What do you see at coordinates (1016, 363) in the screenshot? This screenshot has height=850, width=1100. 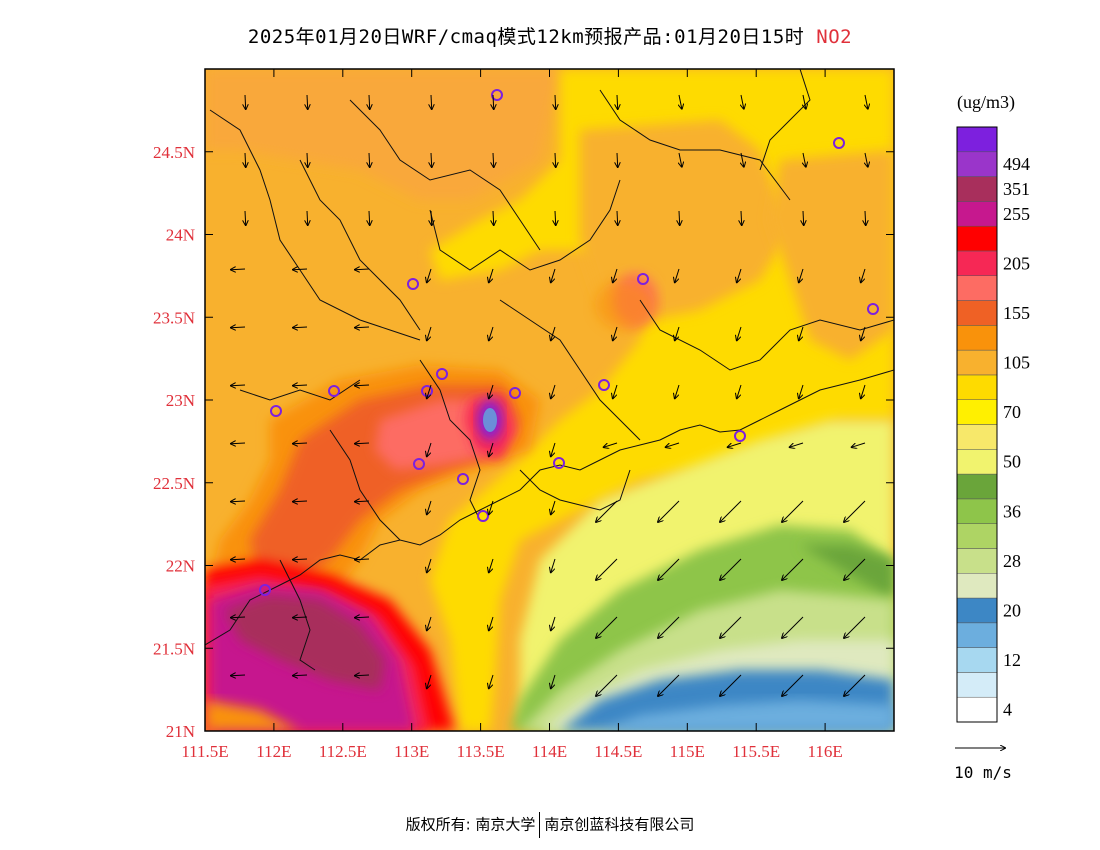 I see `colorbar-label: 105` at bounding box center [1016, 363].